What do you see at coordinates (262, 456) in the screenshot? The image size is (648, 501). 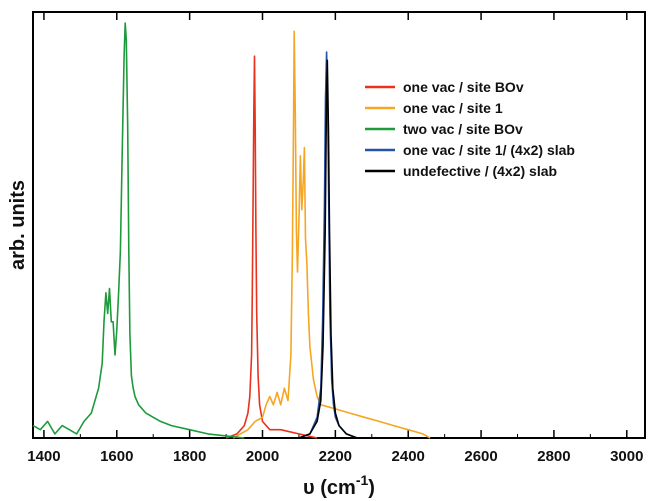 I see `x-tick-label: 2000` at bounding box center [262, 456].